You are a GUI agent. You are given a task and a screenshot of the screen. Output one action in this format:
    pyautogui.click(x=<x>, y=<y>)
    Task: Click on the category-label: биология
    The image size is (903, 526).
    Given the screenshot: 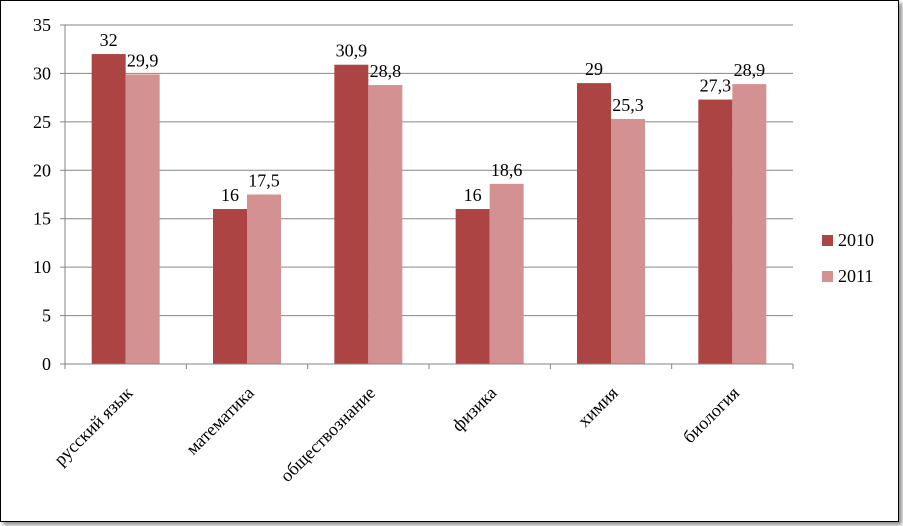 What is the action you would take?
    pyautogui.click(x=711, y=415)
    